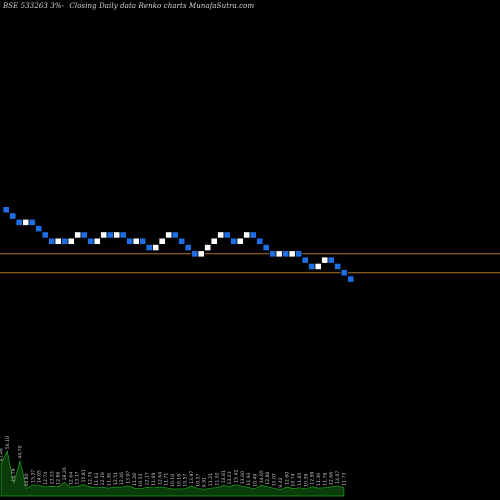 This screenshot has width=500, height=500. Describe the element at coordinates (129, 477) in the screenshot. I see `volume-label: 13.97` at that location.